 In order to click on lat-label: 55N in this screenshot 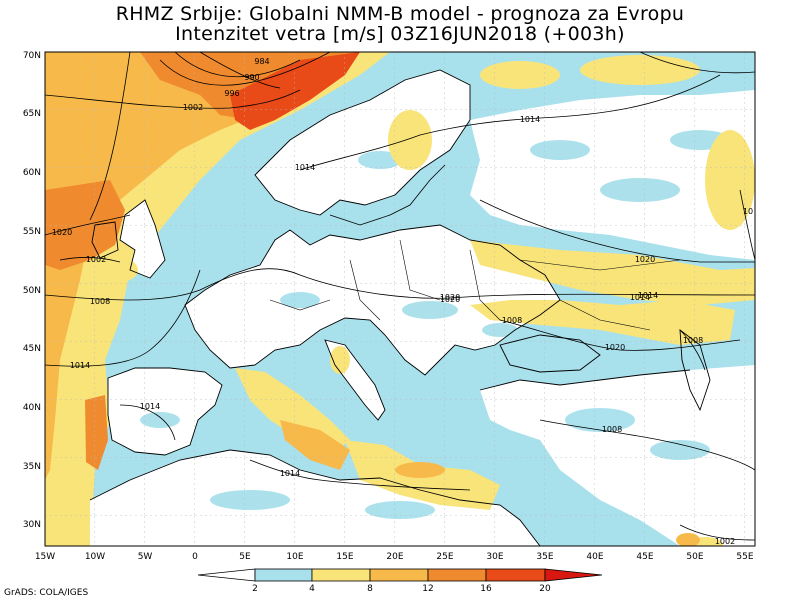, I will do `click(32, 232)`.